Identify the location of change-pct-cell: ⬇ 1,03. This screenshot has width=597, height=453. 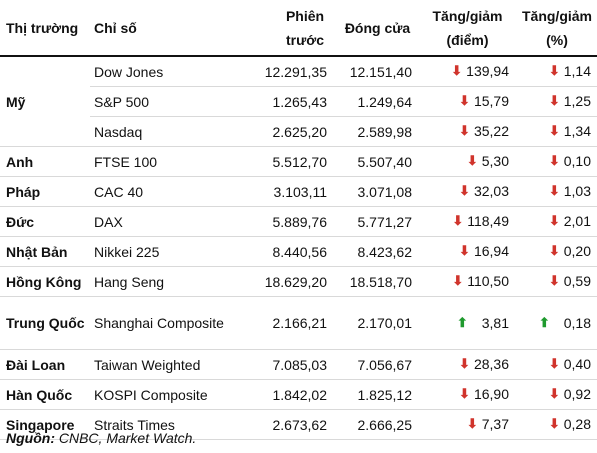
(556, 191).